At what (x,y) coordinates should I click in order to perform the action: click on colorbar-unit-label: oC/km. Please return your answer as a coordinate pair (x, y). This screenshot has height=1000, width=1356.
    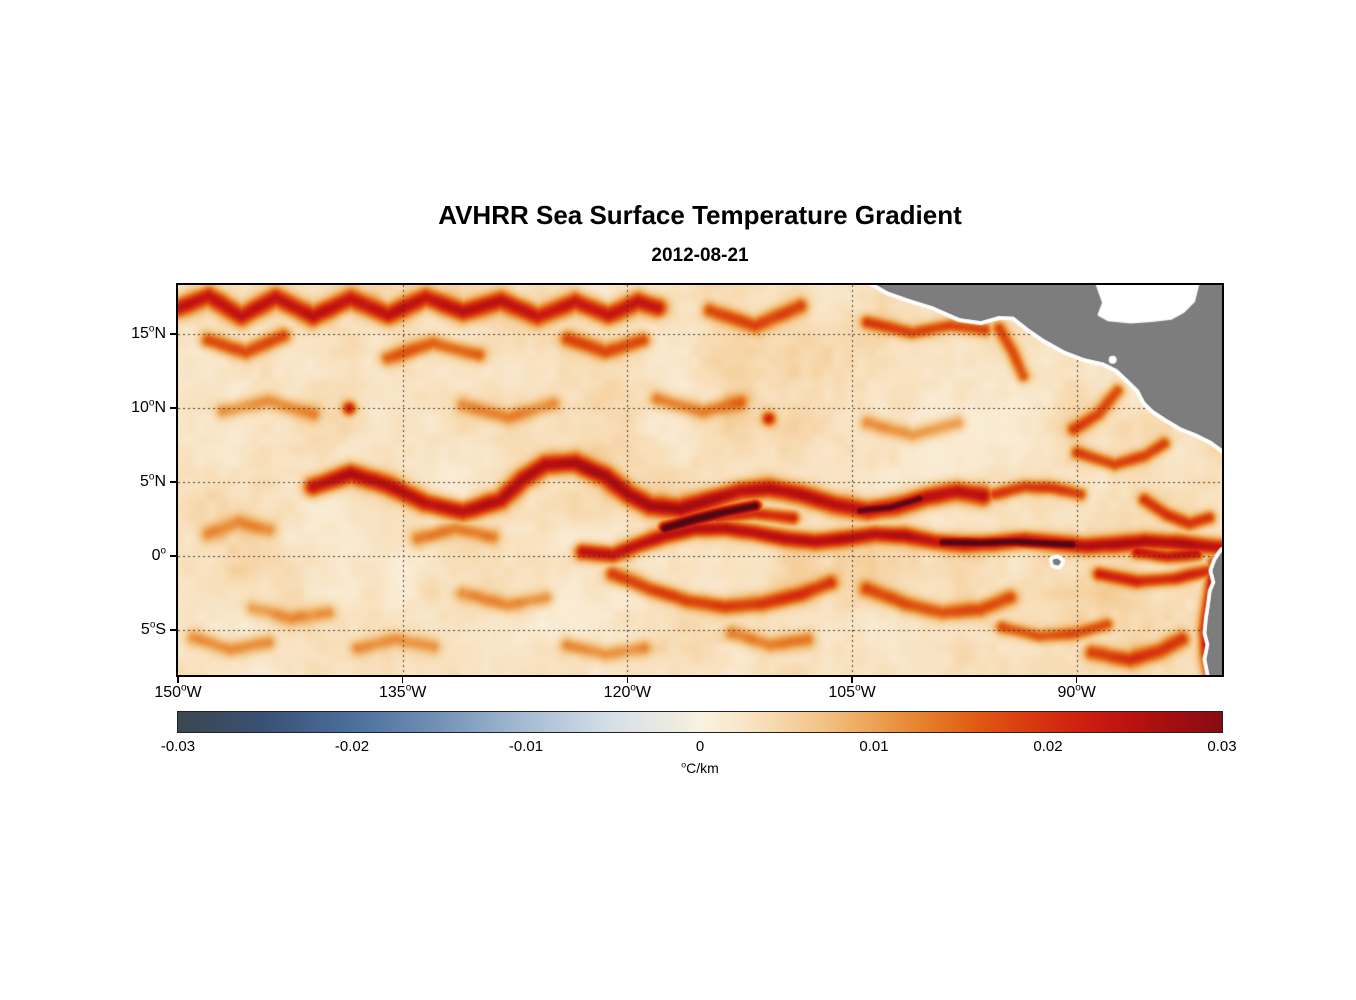
    Looking at the image, I should click on (700, 768).